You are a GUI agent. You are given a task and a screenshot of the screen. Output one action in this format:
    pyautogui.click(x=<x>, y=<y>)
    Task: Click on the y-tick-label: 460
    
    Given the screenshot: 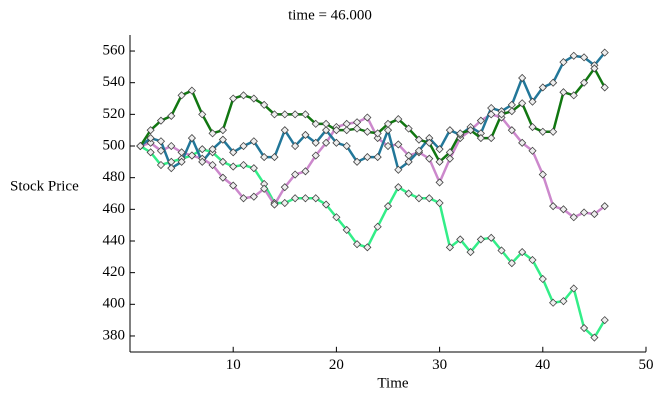 What is the action you would take?
    pyautogui.click(x=114, y=209)
    